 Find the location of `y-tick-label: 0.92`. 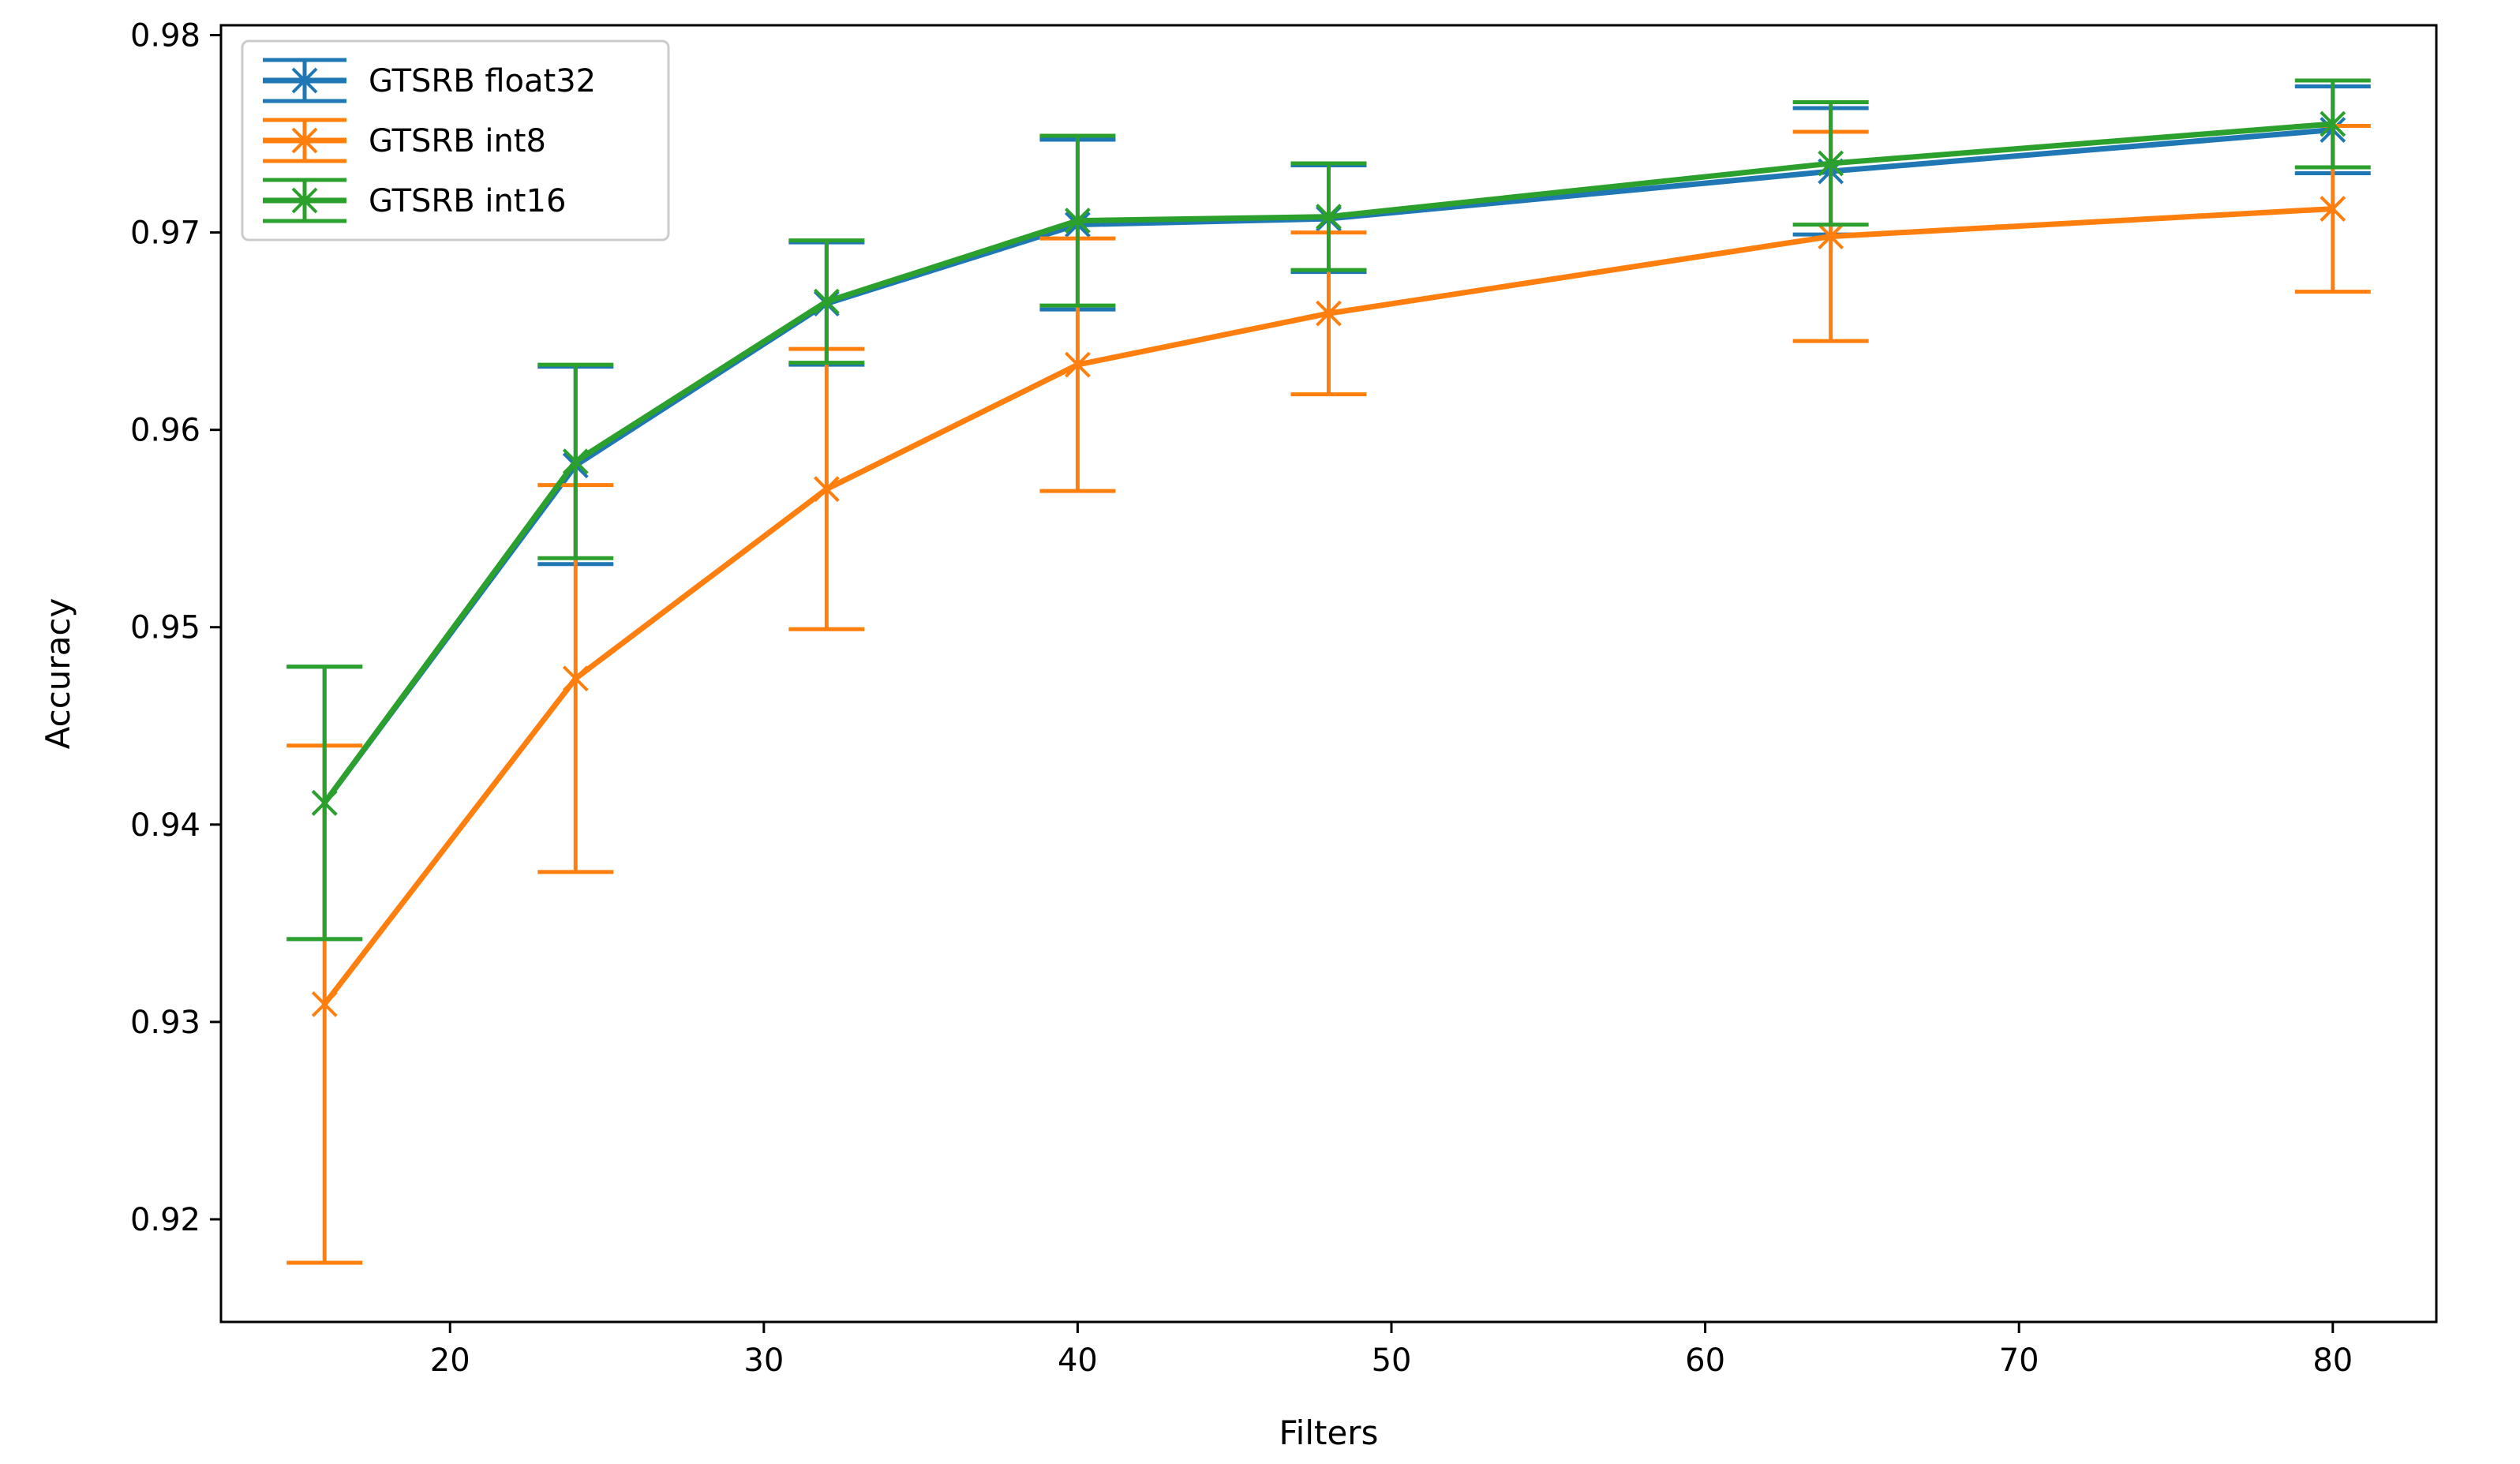

y-tick-label: 0.92 is located at coordinates (165, 1220).